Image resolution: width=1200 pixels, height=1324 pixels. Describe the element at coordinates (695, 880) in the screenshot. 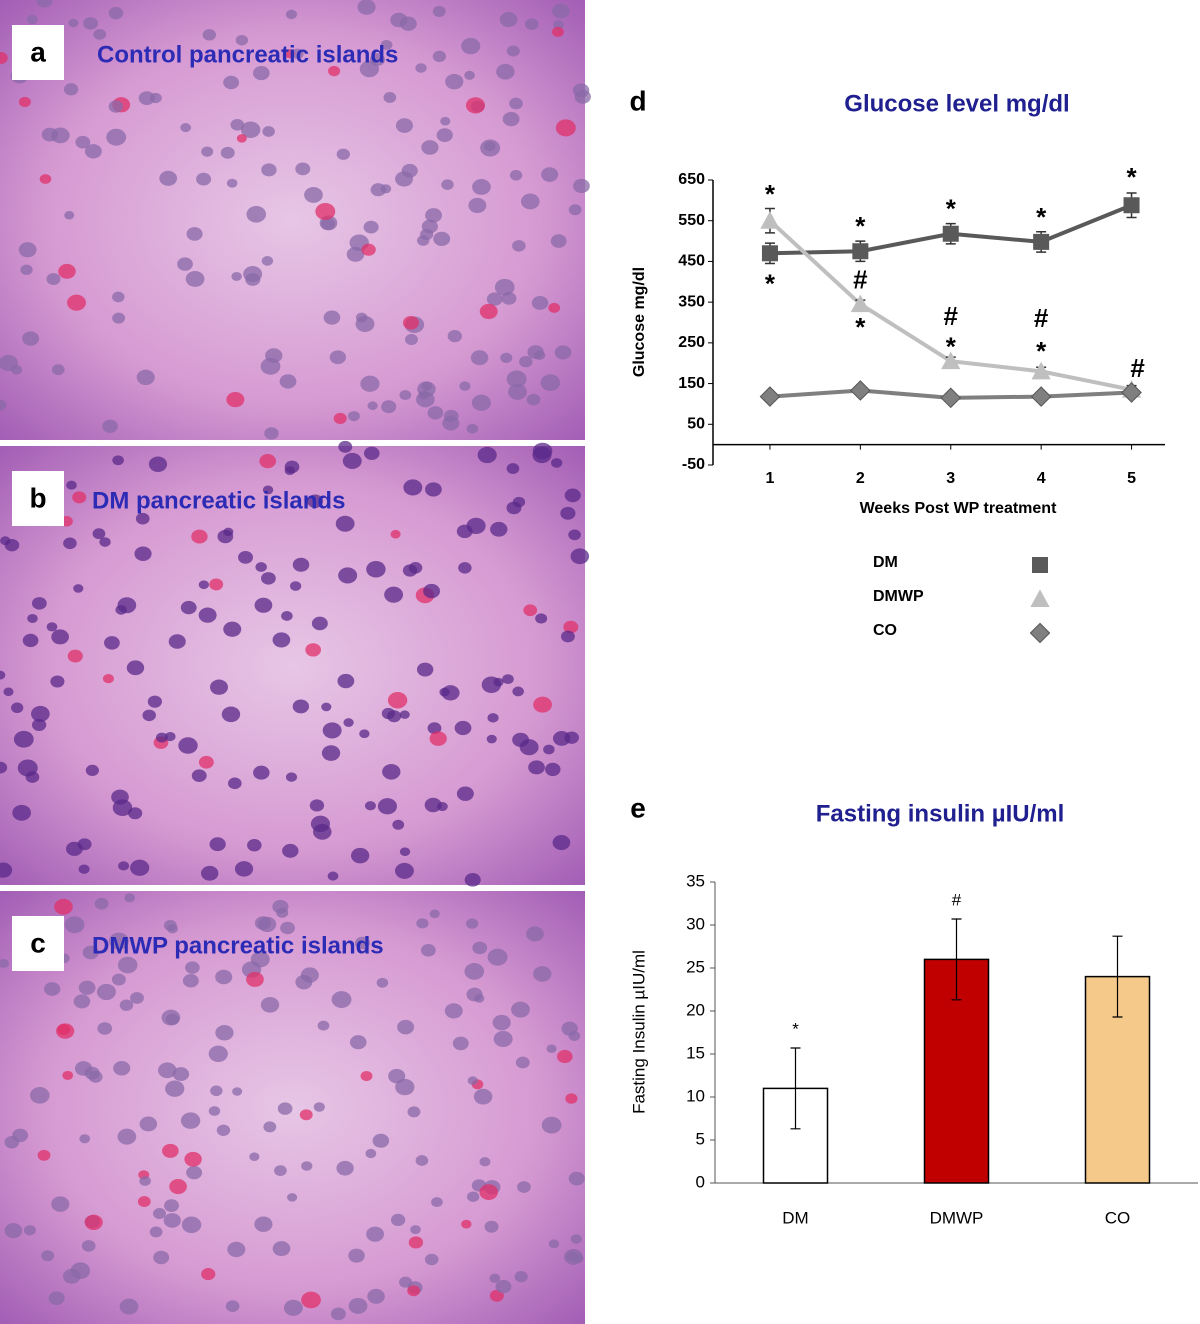

I see `y-tick-label: 35` at that location.